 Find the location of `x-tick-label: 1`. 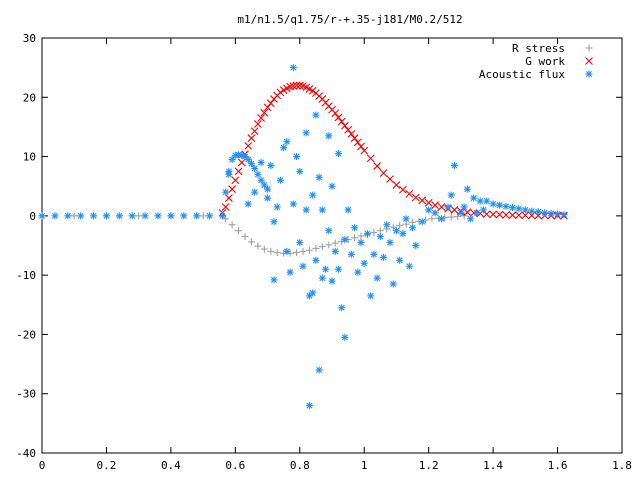

x-tick-label: 1 is located at coordinates (364, 465).